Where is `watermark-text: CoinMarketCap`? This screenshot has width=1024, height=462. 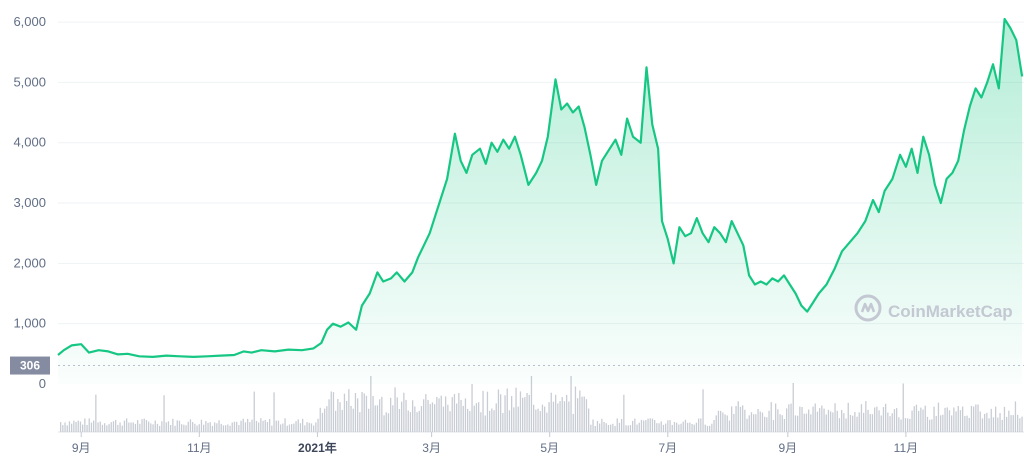
watermark-text: CoinMarketCap is located at coordinates (950, 311).